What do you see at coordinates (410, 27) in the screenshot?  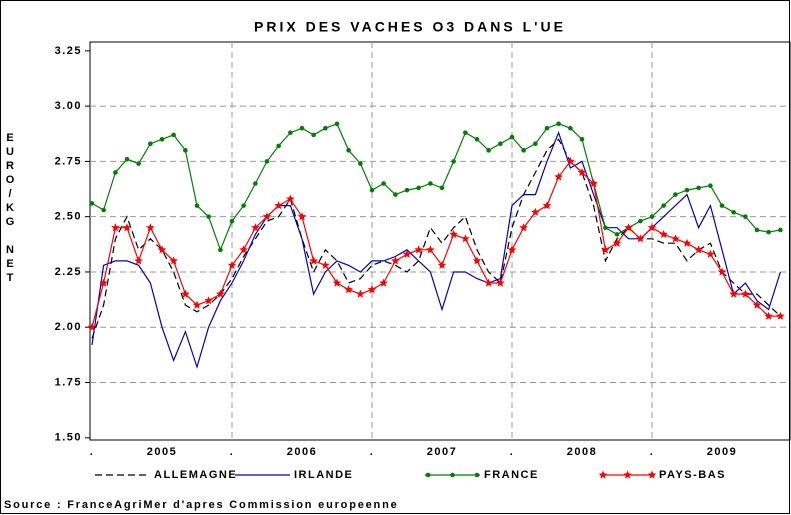 I see `chart-title: PRIX DES VACHES O3 DANS L'UE` at bounding box center [410, 27].